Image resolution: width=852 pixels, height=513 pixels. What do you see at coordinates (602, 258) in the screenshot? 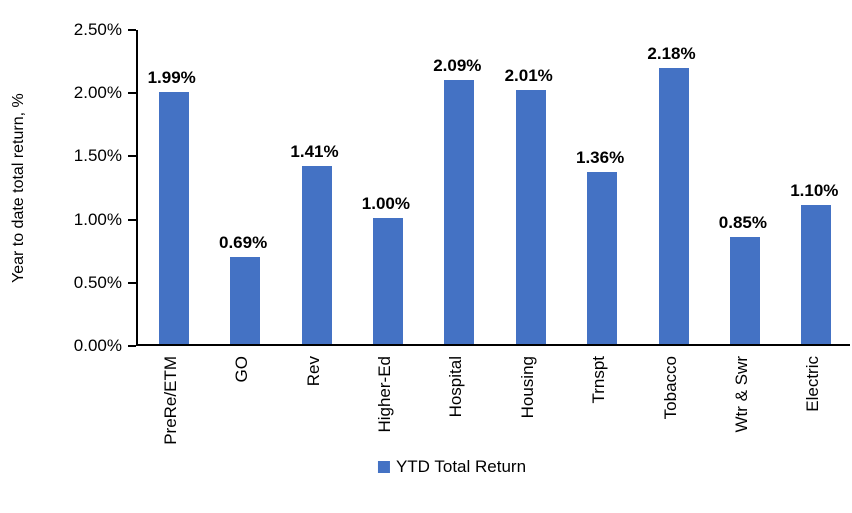
I see `bar-Trnspt` at bounding box center [602, 258].